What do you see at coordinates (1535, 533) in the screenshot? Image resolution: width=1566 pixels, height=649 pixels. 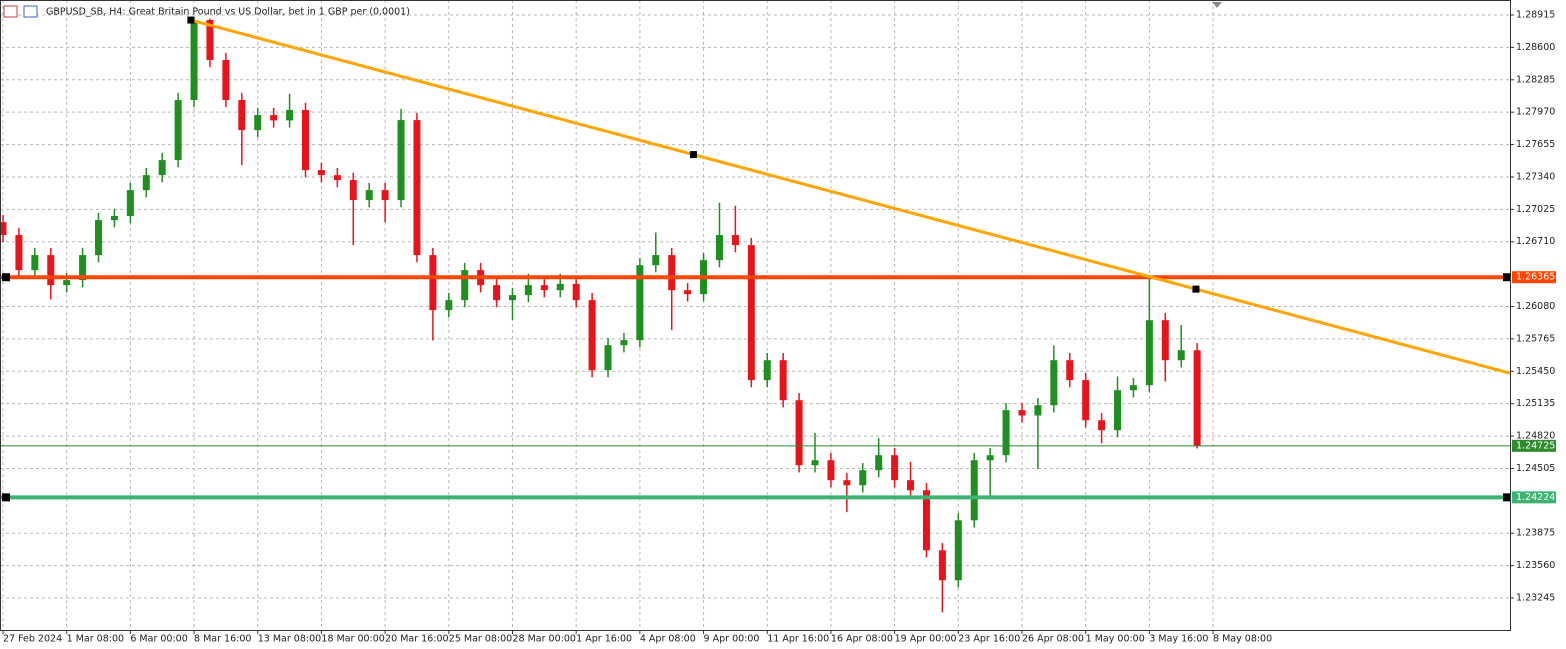 I see `y-tick-label: 1.23875` at bounding box center [1535, 533].